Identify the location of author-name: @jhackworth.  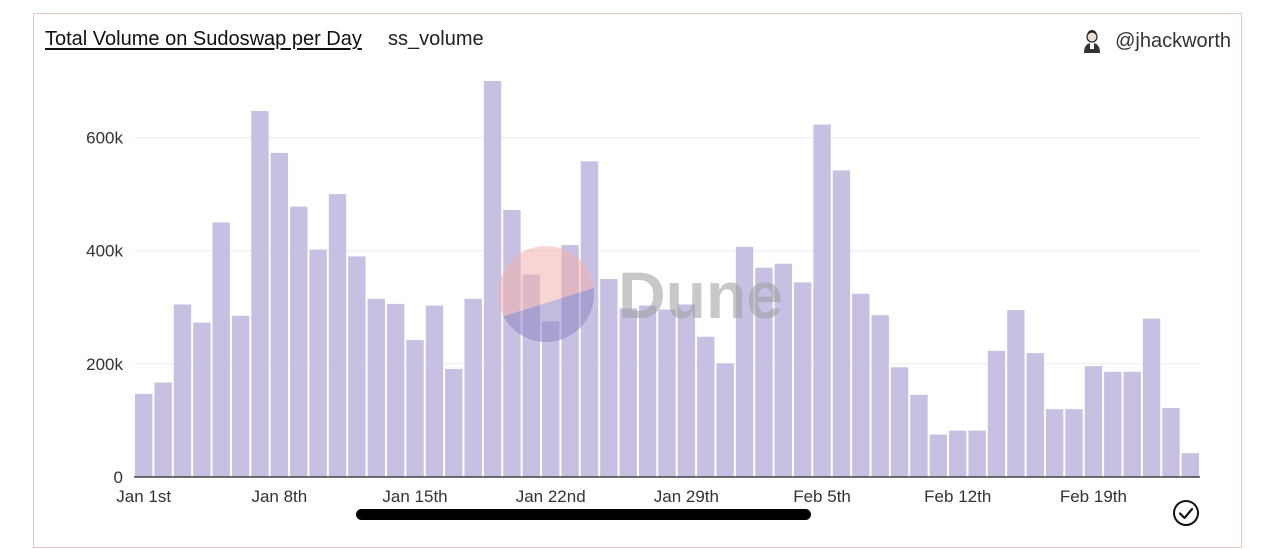
(1173, 40).